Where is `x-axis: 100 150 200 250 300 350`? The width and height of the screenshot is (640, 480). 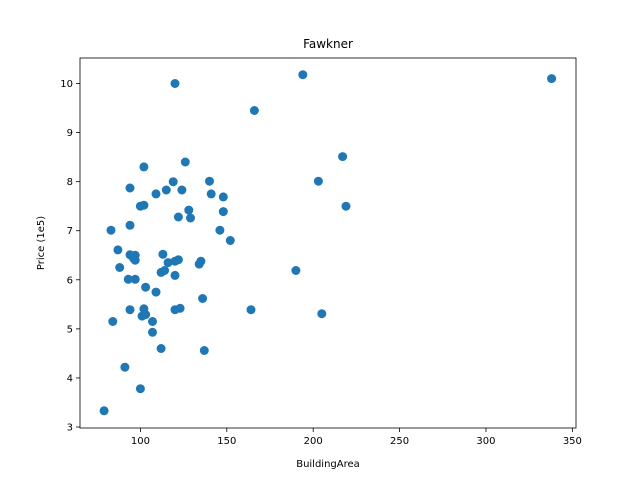 x-axis: 100 150 200 250 300 350 is located at coordinates (356, 437).